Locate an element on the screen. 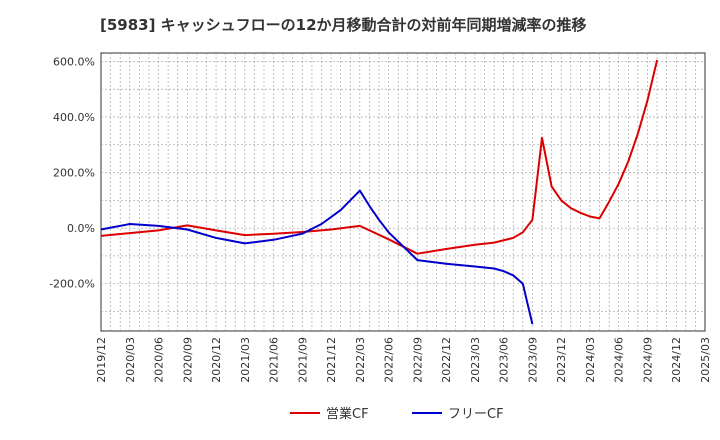 The image size is (720, 440). x-tick-label: 2022/03 is located at coordinates (360, 360).